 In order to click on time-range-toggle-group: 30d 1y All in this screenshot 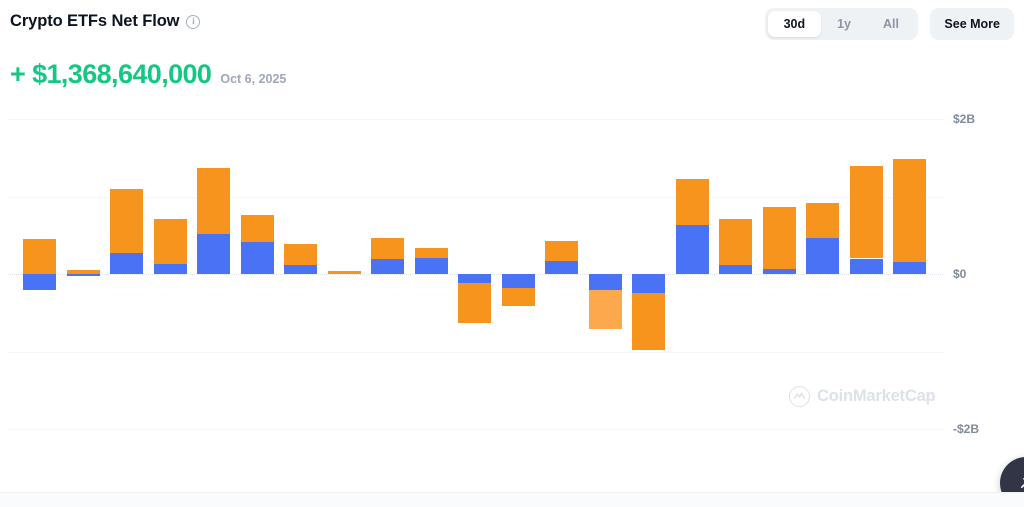, I will do `click(841, 24)`.